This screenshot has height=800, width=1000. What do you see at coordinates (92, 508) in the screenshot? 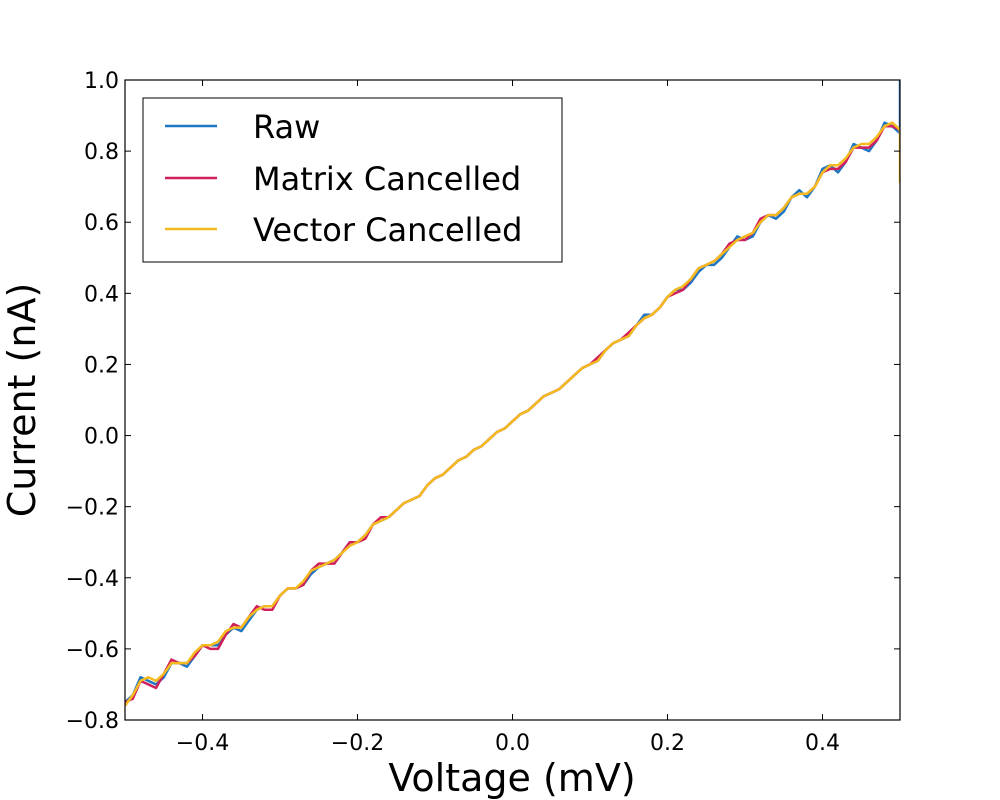
I see `y-tick-label: −0.2` at bounding box center [92, 508].